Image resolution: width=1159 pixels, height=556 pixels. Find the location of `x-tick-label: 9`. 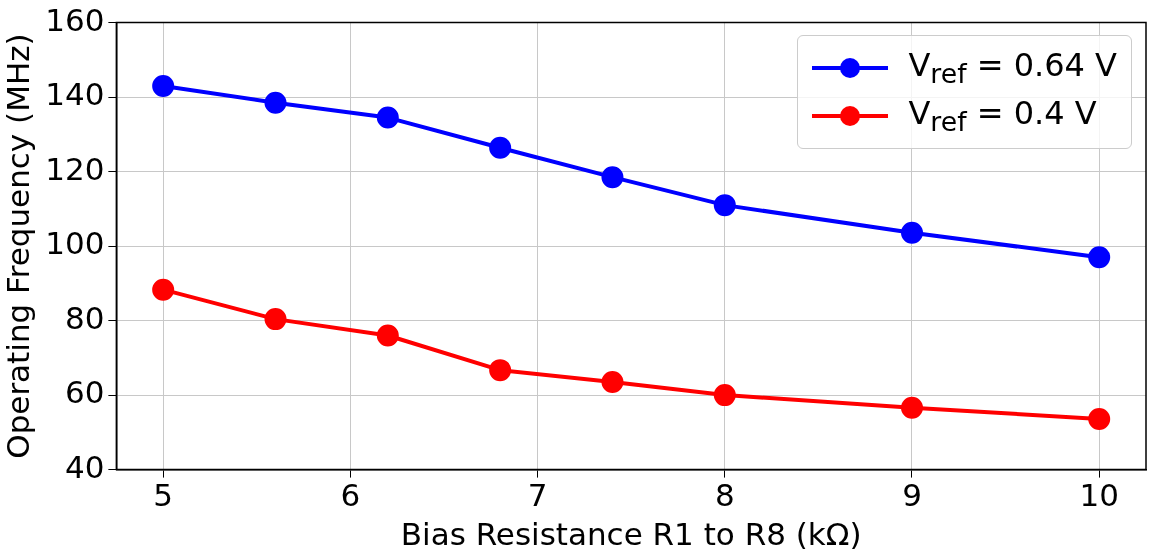

x-tick-label: 9 is located at coordinates (912, 495).